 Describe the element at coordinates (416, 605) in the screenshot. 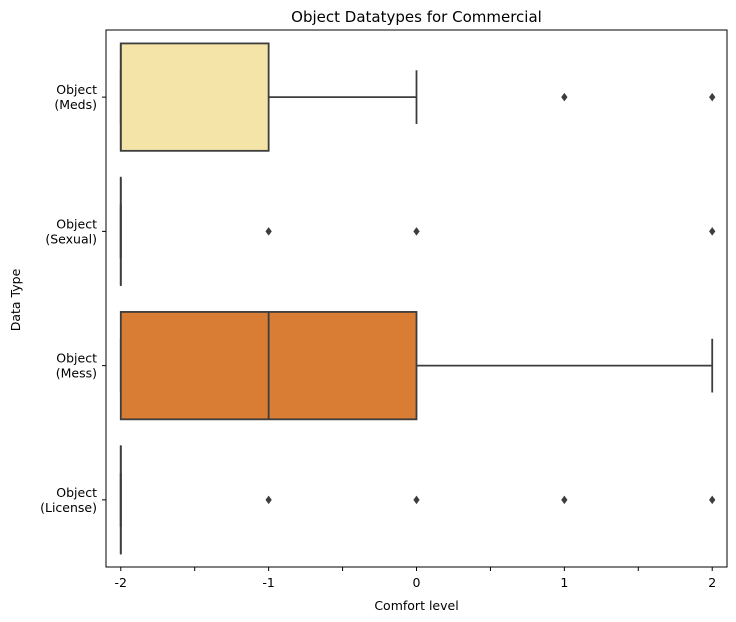

I see `x-axis-label: Comfort level` at that location.